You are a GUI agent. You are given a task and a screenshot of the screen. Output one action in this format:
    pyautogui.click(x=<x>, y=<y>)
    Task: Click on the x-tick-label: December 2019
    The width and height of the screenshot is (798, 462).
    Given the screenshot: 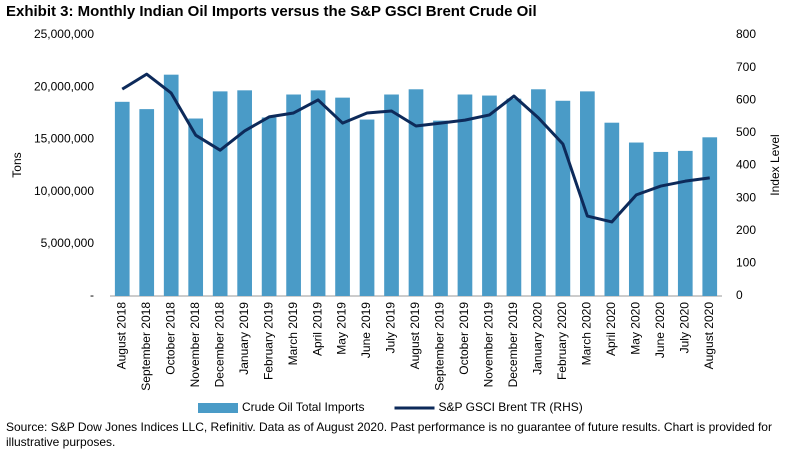 What is the action you would take?
    pyautogui.click(x=513, y=345)
    